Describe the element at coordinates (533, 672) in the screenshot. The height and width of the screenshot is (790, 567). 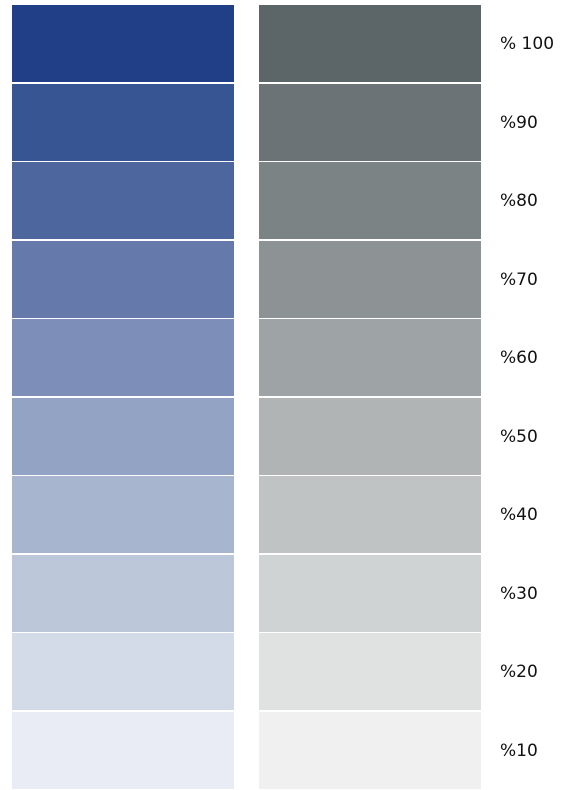
I see `percent-label-20: %20` at that location.